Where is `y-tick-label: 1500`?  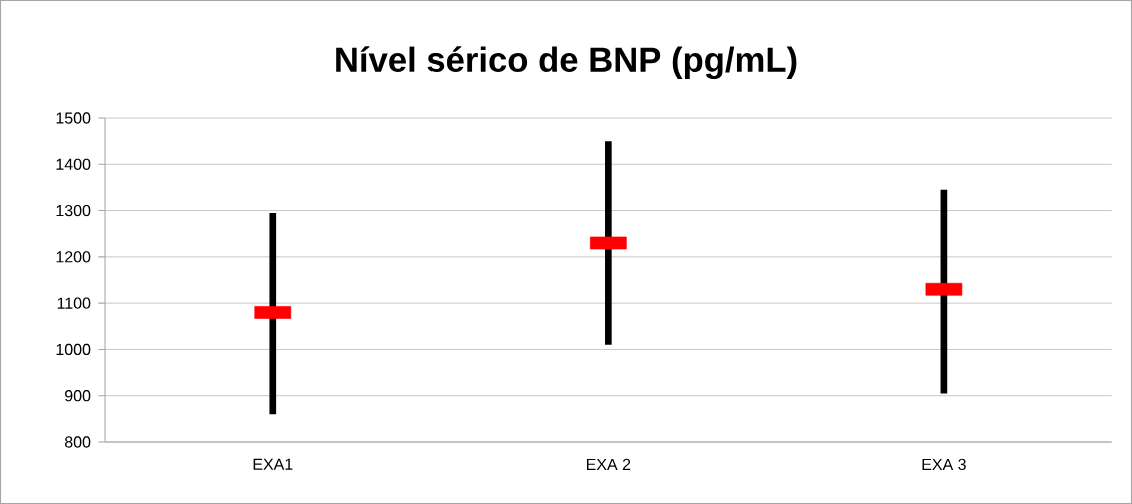 y-tick-label: 1500 is located at coordinates (73, 118).